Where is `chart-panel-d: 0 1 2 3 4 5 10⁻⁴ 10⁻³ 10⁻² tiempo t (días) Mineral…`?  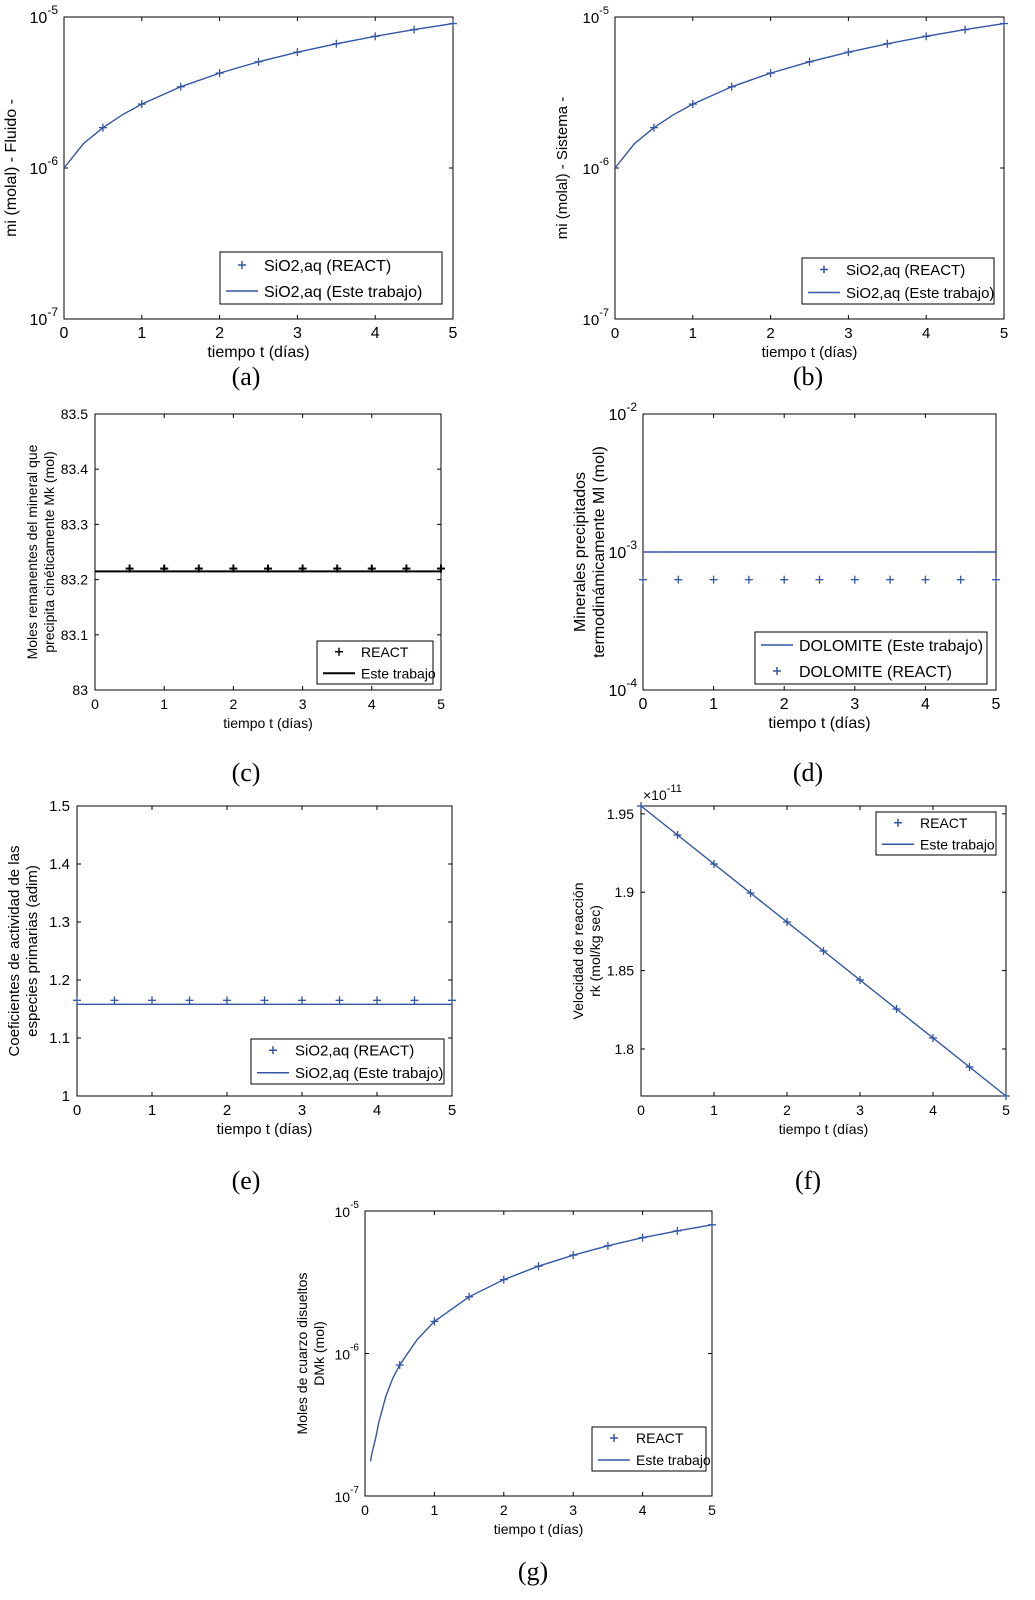
chart-panel-d: 0 1 2 3 4 5 10⁻⁴ 10⁻³ 10⁻² tiempo t (días) Mineral… is located at coordinates (786, 566).